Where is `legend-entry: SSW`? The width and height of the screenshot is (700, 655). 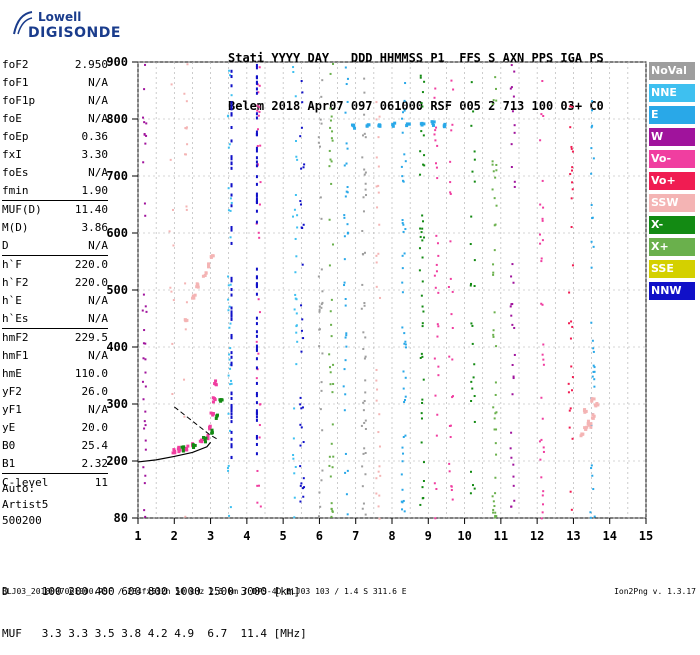 legend-entry: SSW is located at coordinates (672, 203).